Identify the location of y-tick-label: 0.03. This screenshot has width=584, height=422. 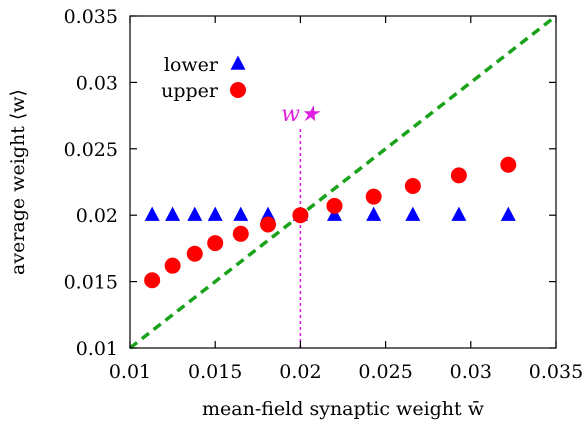
(97, 83).